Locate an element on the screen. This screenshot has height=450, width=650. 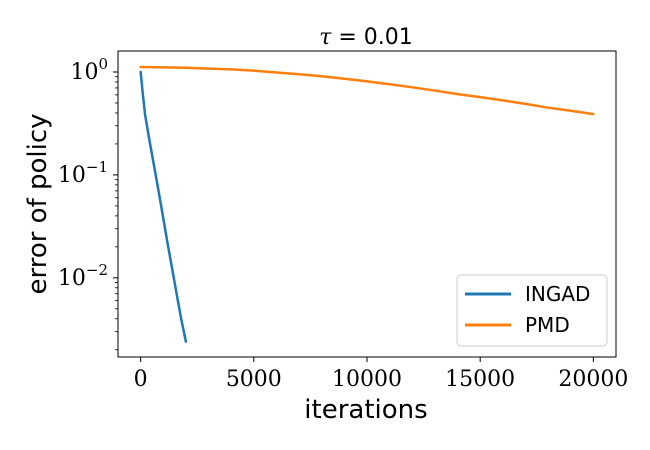
title-symbol: τ is located at coordinates (325, 37).